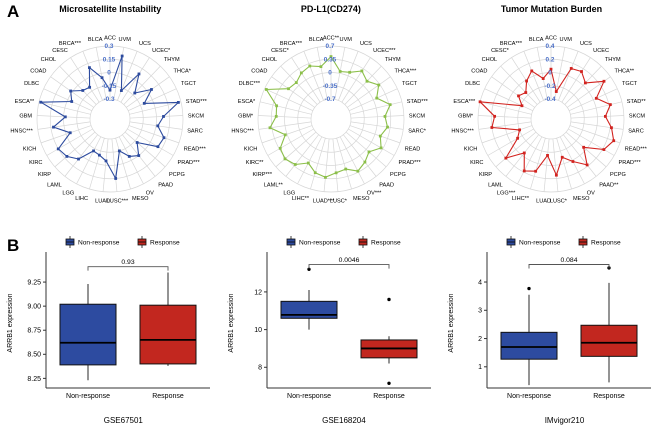 This screenshot has width=662, height=436. I want to click on svg-text: ESCA*, so click(247, 102).